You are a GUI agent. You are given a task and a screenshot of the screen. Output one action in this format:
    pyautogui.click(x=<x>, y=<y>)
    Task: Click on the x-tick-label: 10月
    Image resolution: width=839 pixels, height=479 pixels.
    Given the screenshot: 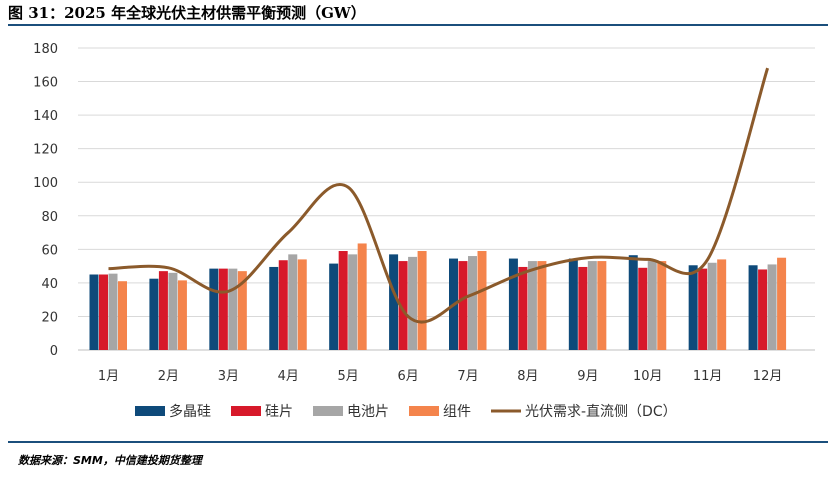 What is the action you would take?
    pyautogui.click(x=648, y=376)
    